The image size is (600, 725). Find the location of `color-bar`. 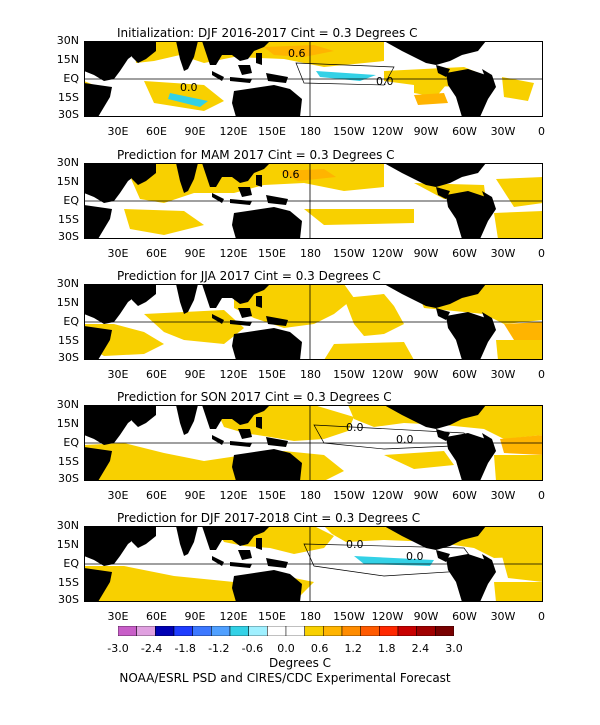

color-bar is located at coordinates (286, 631).